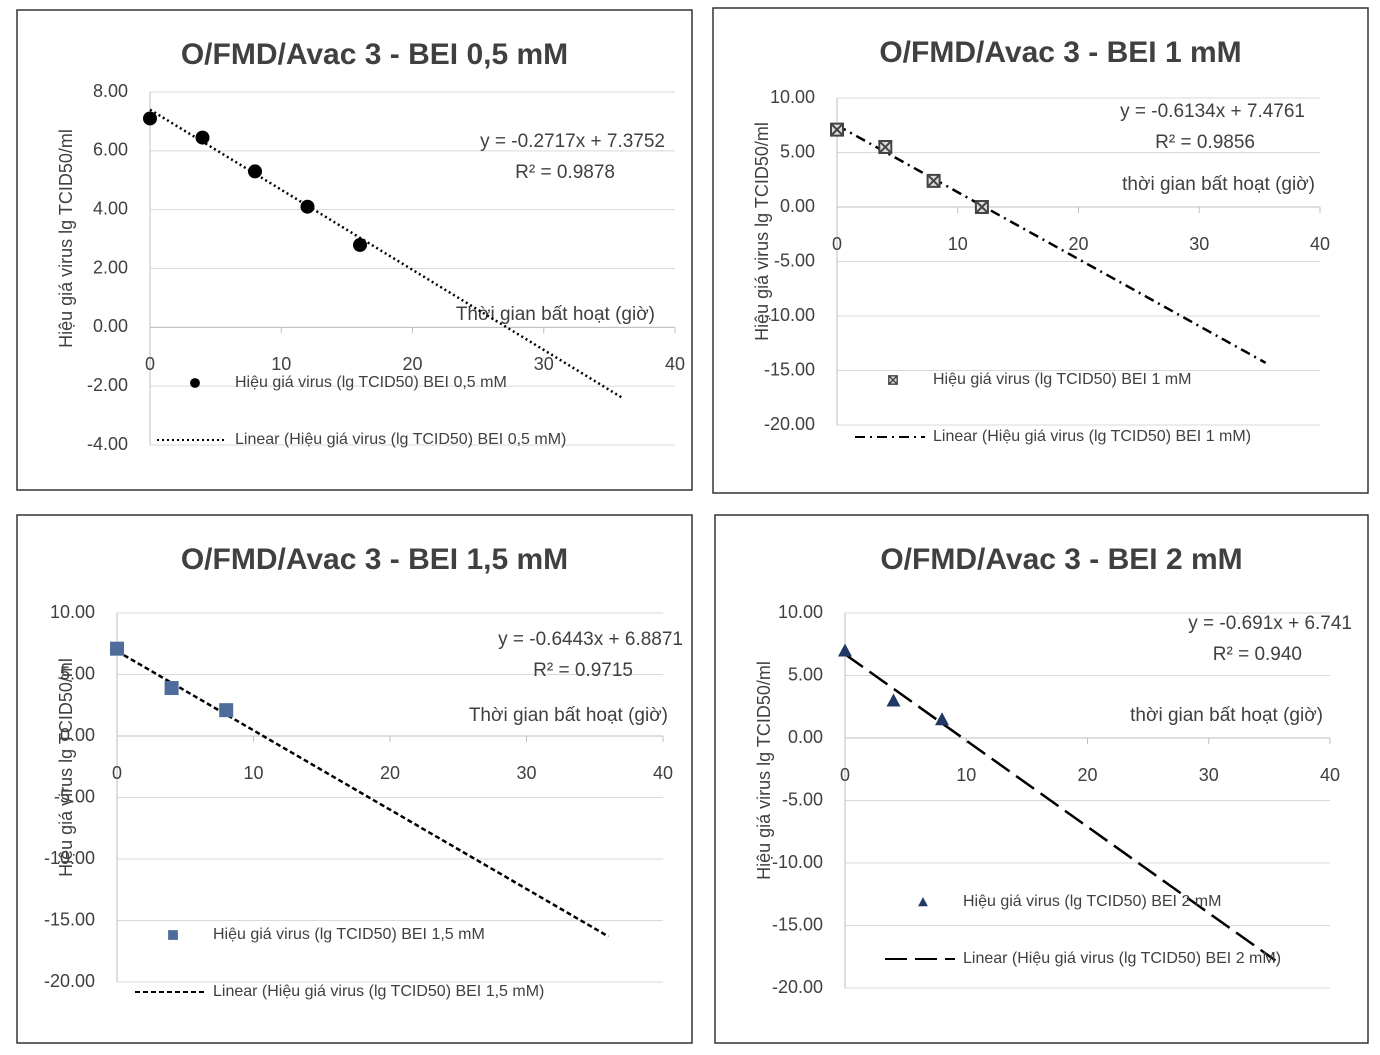 This screenshot has width=1380, height=1055. Describe the element at coordinates (1062, 379) in the screenshot. I see `legend-label: Hiệu giá virus (lg TCID50) BEI 1 mM` at that location.